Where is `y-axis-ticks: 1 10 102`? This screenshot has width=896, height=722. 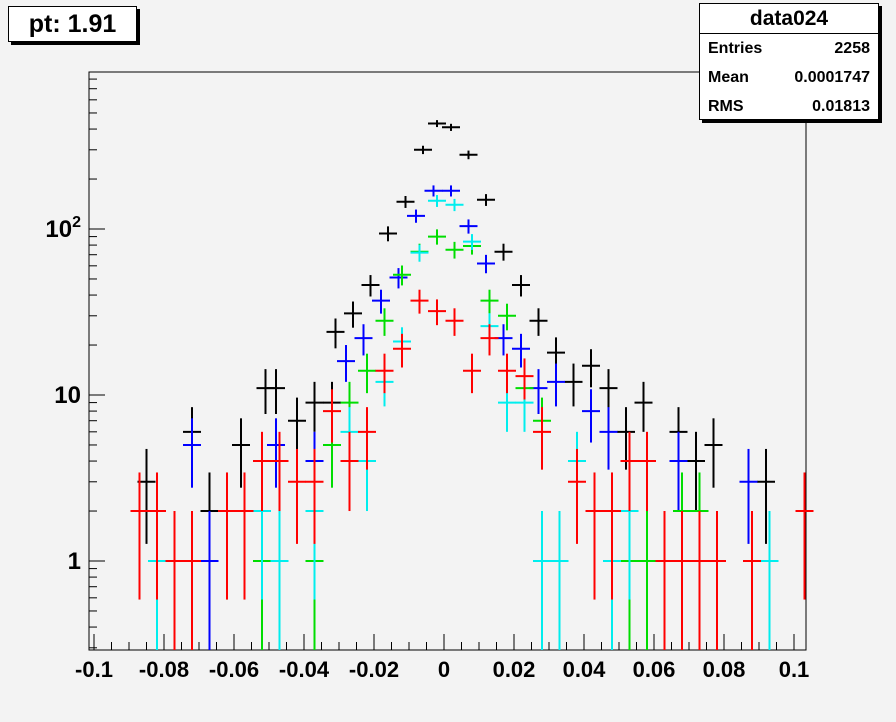
y-axis-ticks: 1 10 102 is located at coordinates (63, 394).